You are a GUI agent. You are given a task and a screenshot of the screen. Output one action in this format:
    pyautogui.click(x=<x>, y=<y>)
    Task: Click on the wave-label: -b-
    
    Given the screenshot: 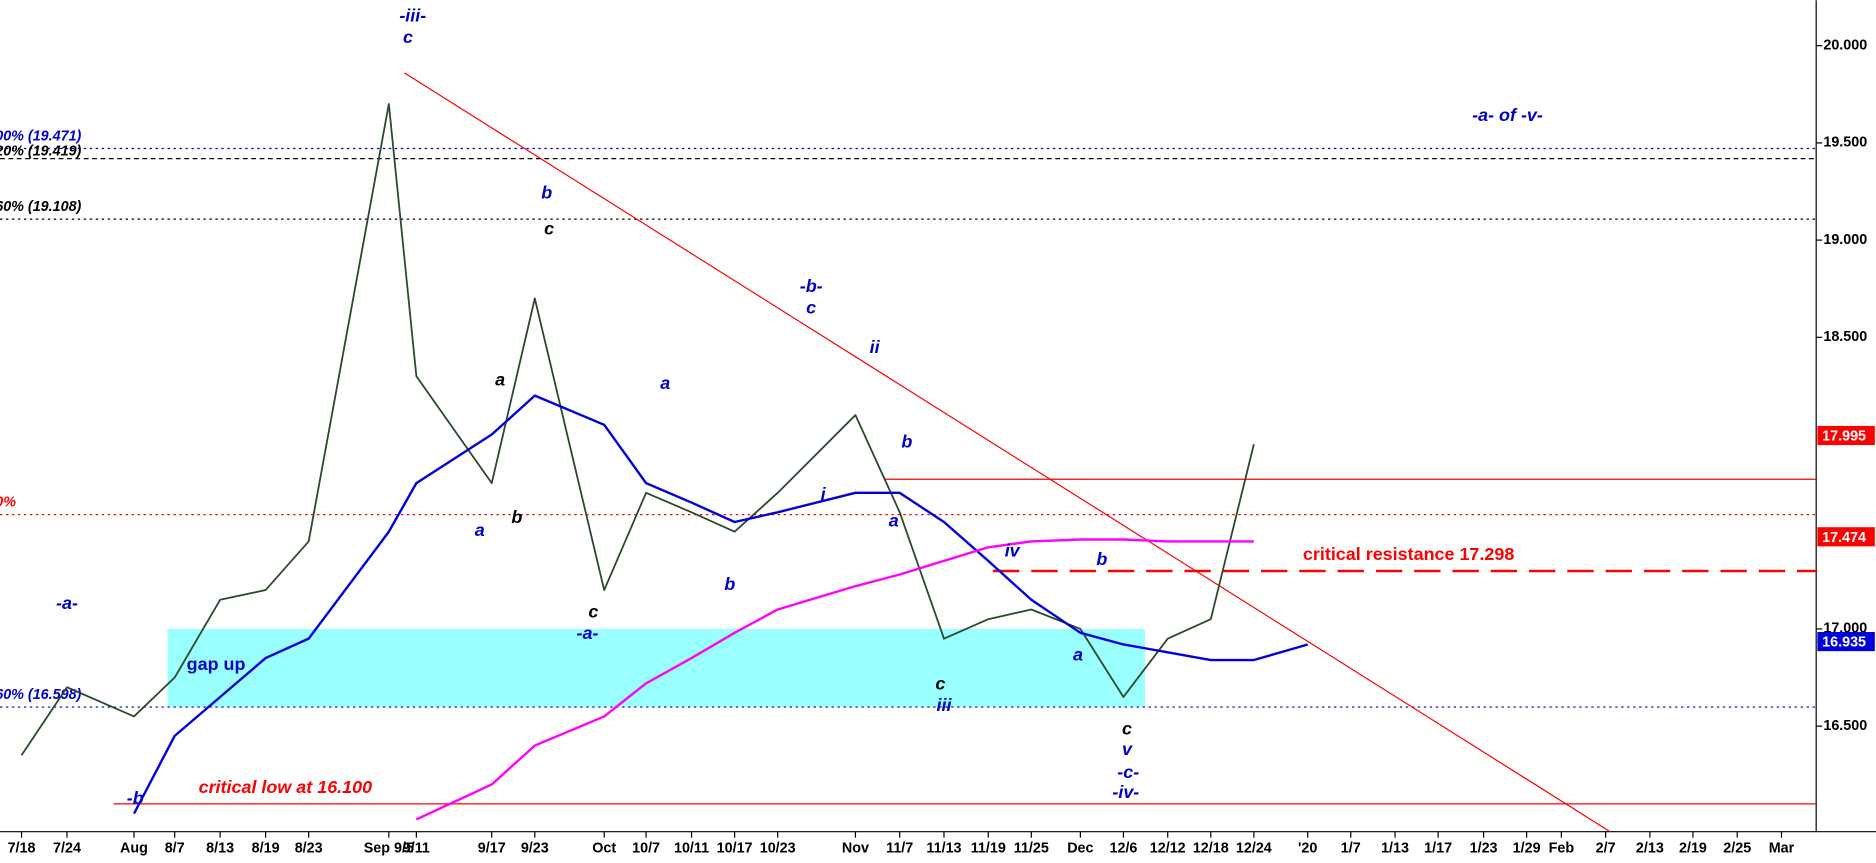 What is the action you would take?
    pyautogui.click(x=811, y=286)
    